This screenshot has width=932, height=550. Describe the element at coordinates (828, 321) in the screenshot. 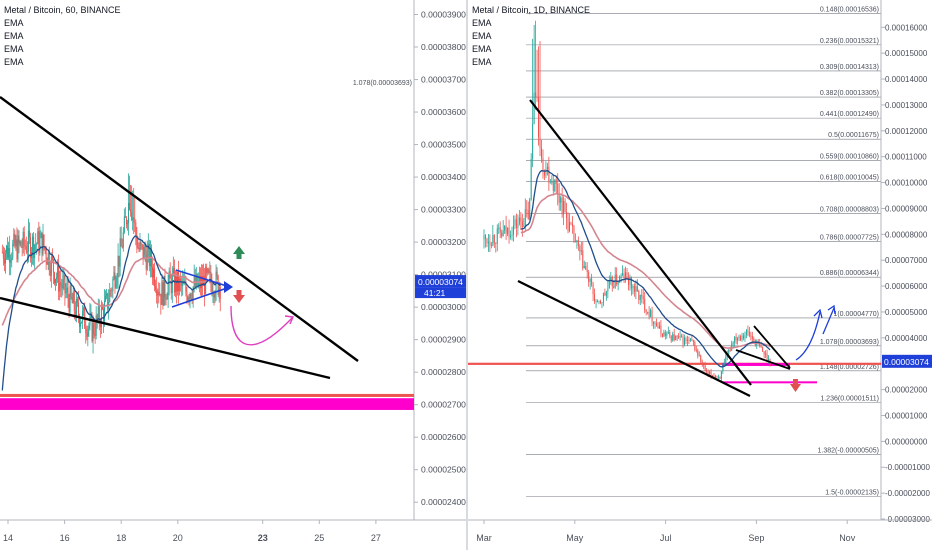

I see `right-up-arrow` at that location.